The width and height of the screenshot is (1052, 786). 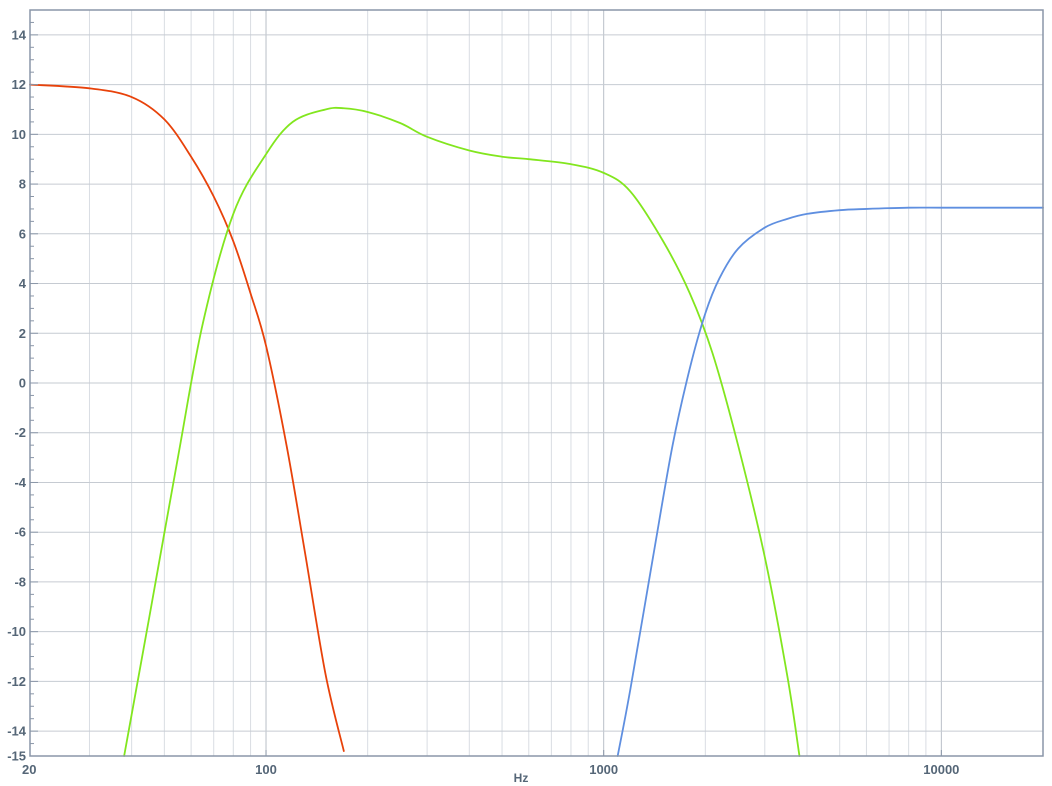 I want to click on y-tick-label: -4, so click(x=20, y=482).